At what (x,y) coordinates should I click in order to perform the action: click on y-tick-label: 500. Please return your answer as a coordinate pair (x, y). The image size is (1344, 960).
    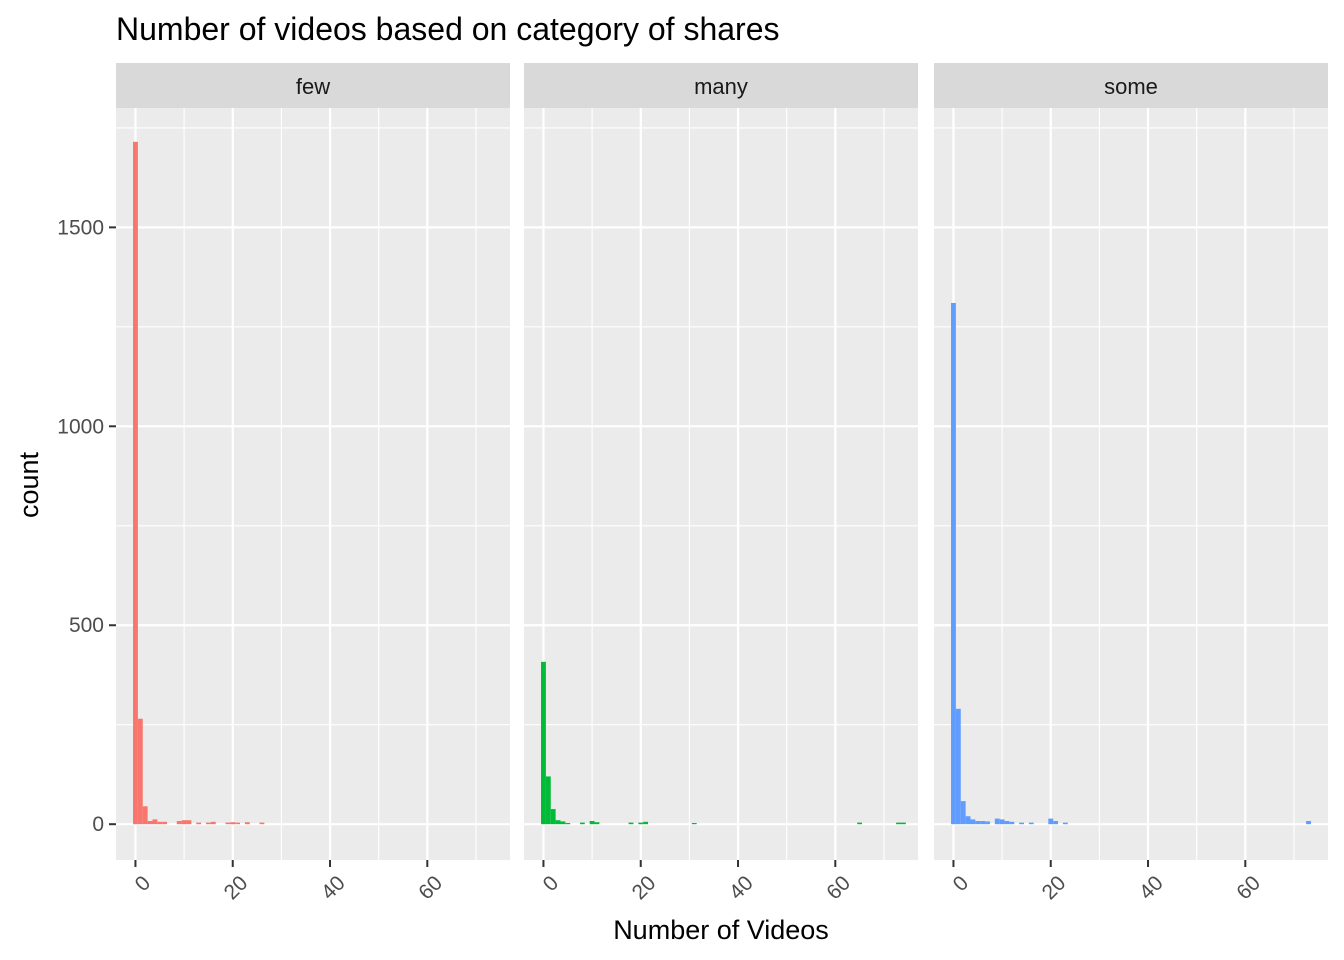
    Looking at the image, I should click on (86, 625).